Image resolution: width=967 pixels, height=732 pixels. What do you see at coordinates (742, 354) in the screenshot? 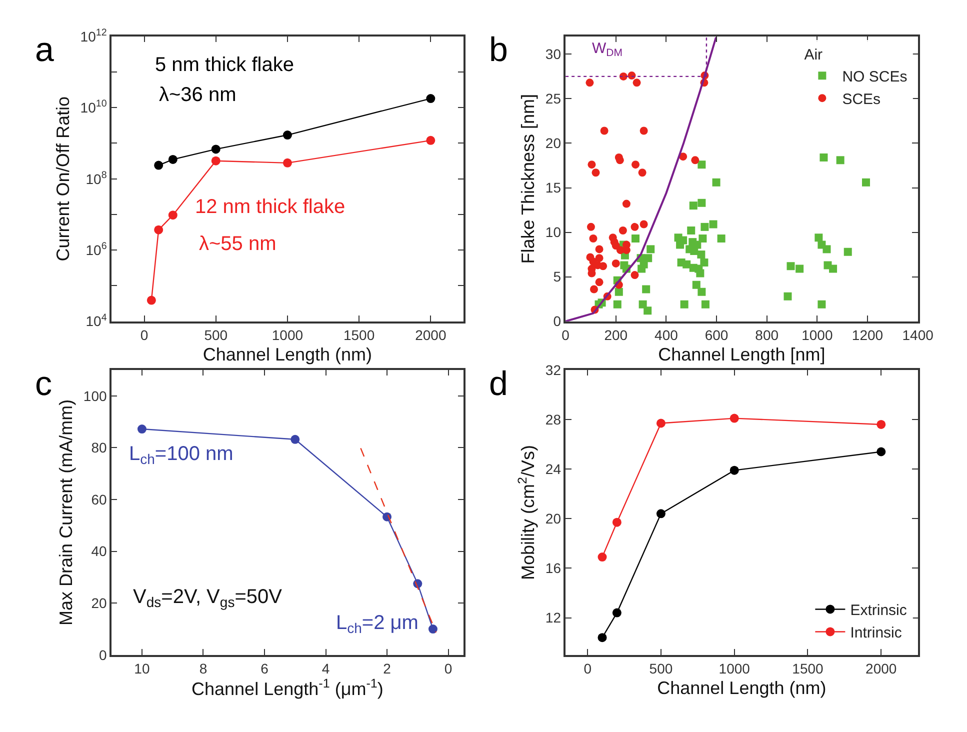
I see `x-axis-title: Channel Length [nm]` at bounding box center [742, 354].